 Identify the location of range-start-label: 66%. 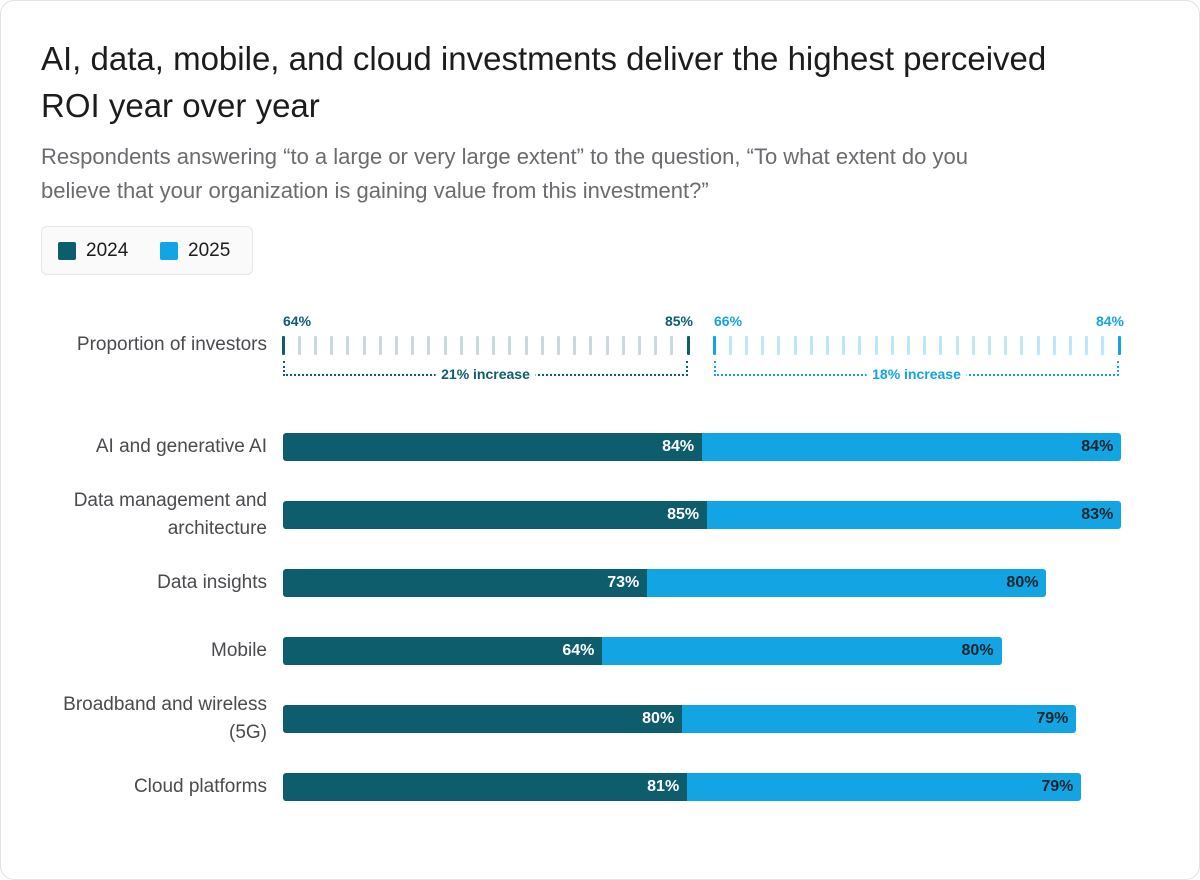
(728, 321).